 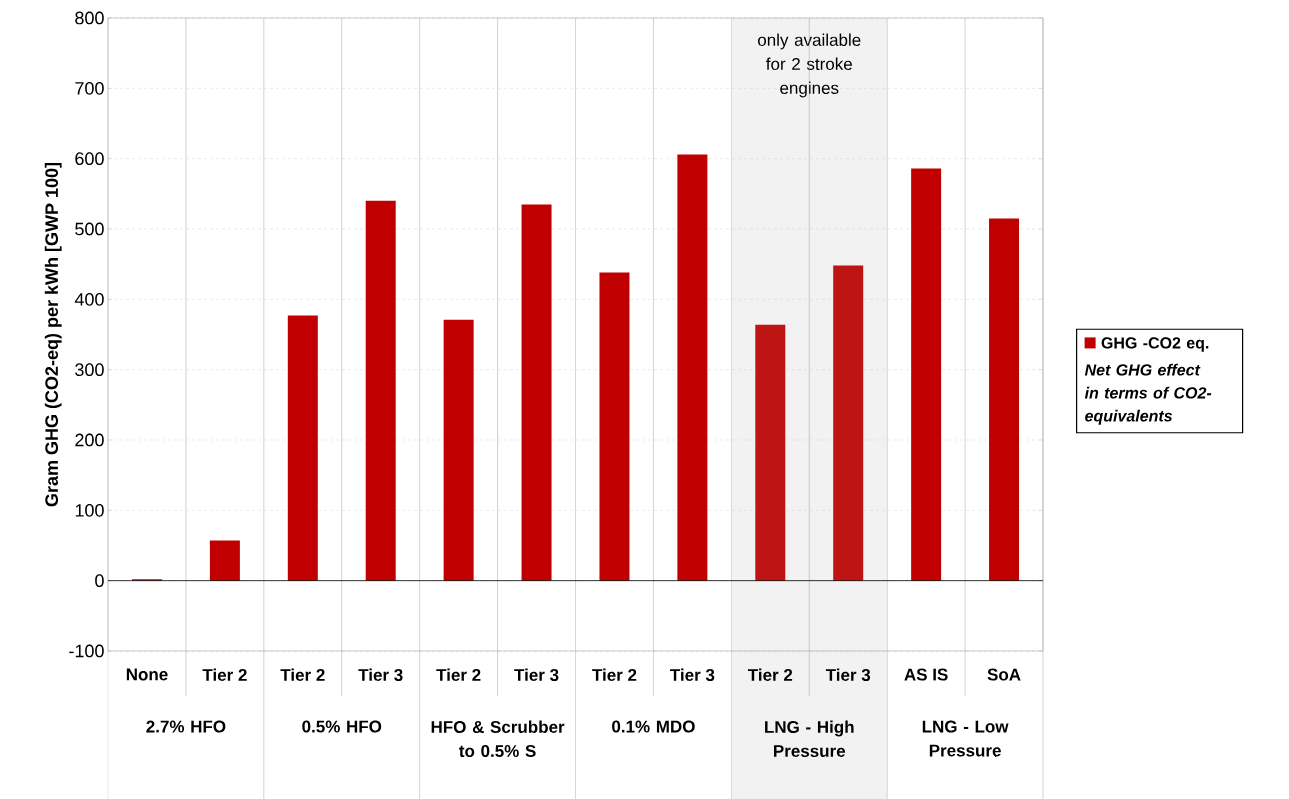 I want to click on x-tick-label: None, so click(x=147, y=674).